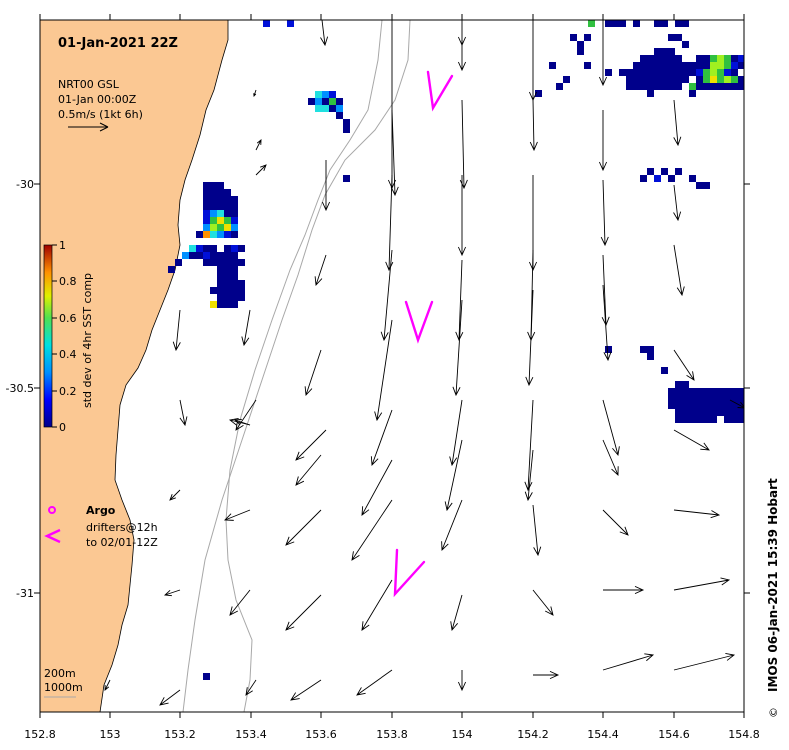 This screenshot has width=789, height=750. What do you see at coordinates (62, 427) in the screenshot?
I see `colorbar-tick-0: 0` at bounding box center [62, 427].